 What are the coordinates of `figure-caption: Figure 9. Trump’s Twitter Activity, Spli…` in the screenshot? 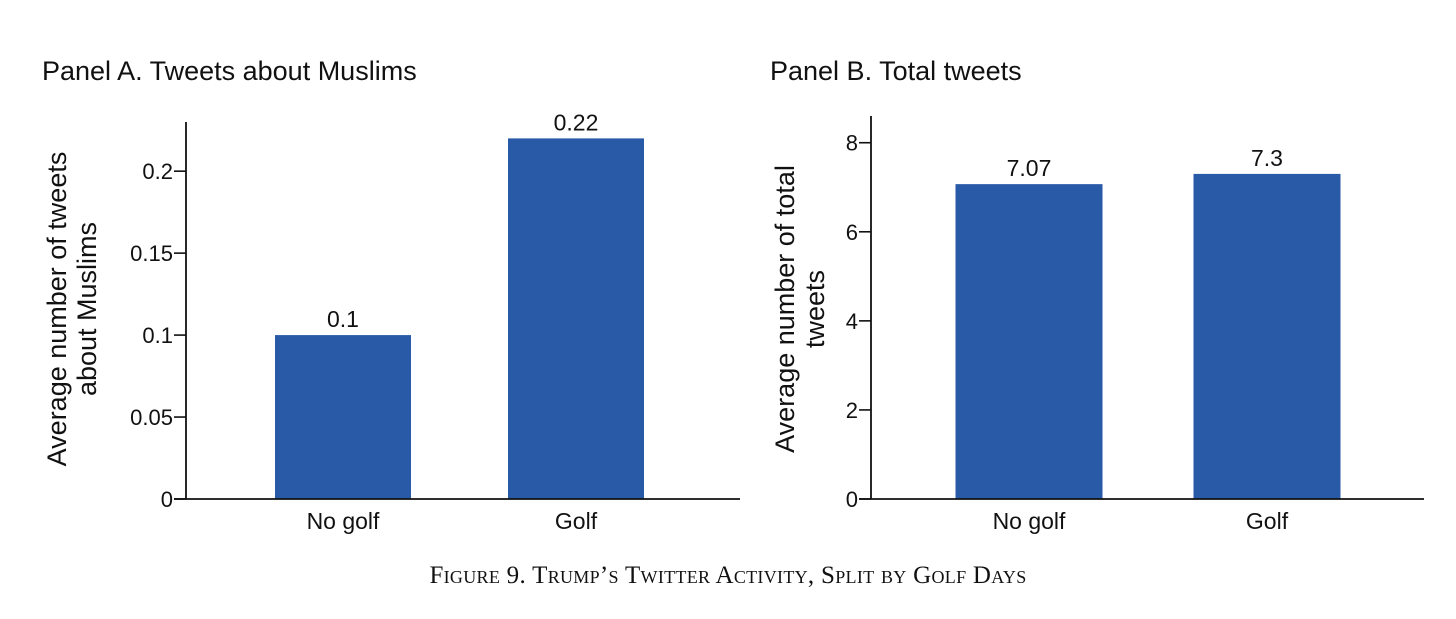 It's located at (728, 575).